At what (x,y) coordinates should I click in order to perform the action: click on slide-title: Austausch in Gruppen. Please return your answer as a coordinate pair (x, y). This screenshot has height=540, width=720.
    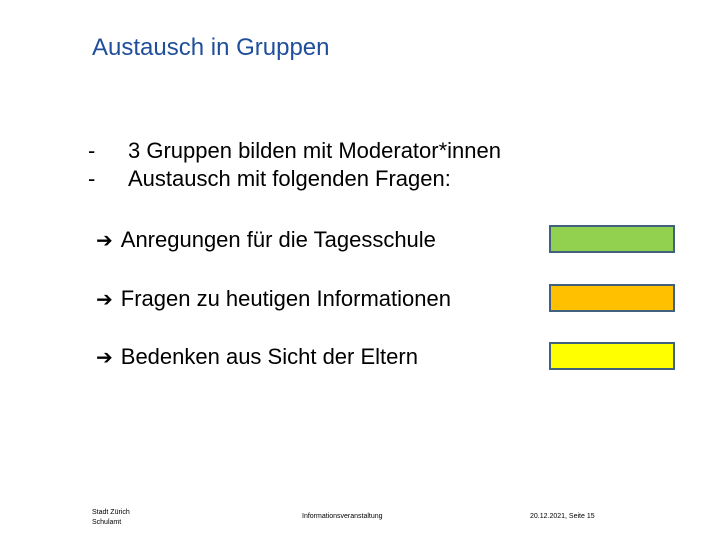
    Looking at the image, I should click on (211, 47).